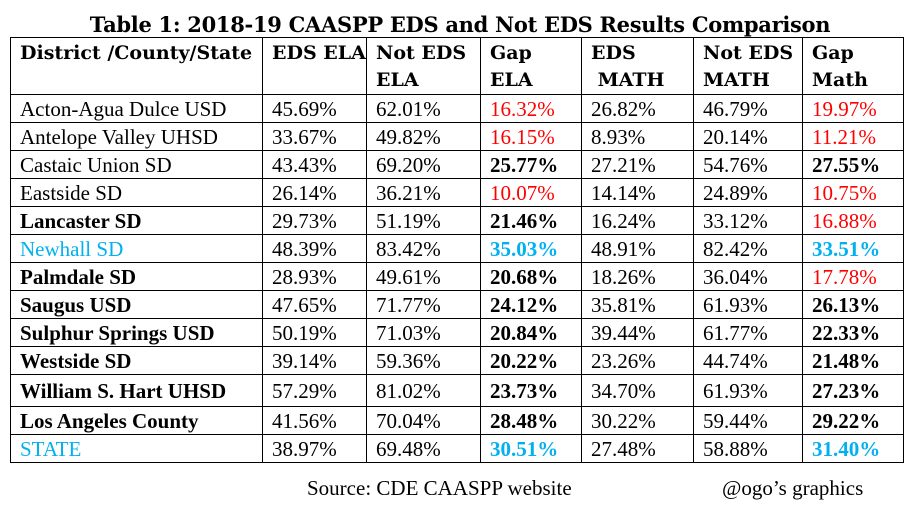 The image size is (920, 509). I want to click on data-cell: 61.93%, so click(748, 390).